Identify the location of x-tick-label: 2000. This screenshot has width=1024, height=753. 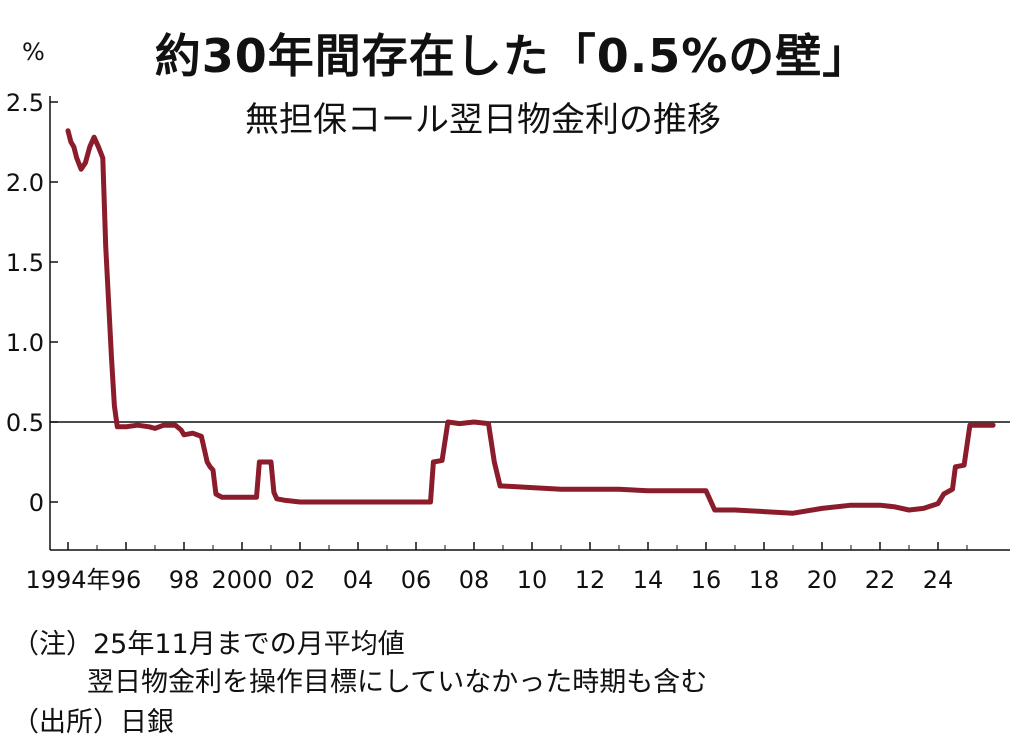
(241, 580).